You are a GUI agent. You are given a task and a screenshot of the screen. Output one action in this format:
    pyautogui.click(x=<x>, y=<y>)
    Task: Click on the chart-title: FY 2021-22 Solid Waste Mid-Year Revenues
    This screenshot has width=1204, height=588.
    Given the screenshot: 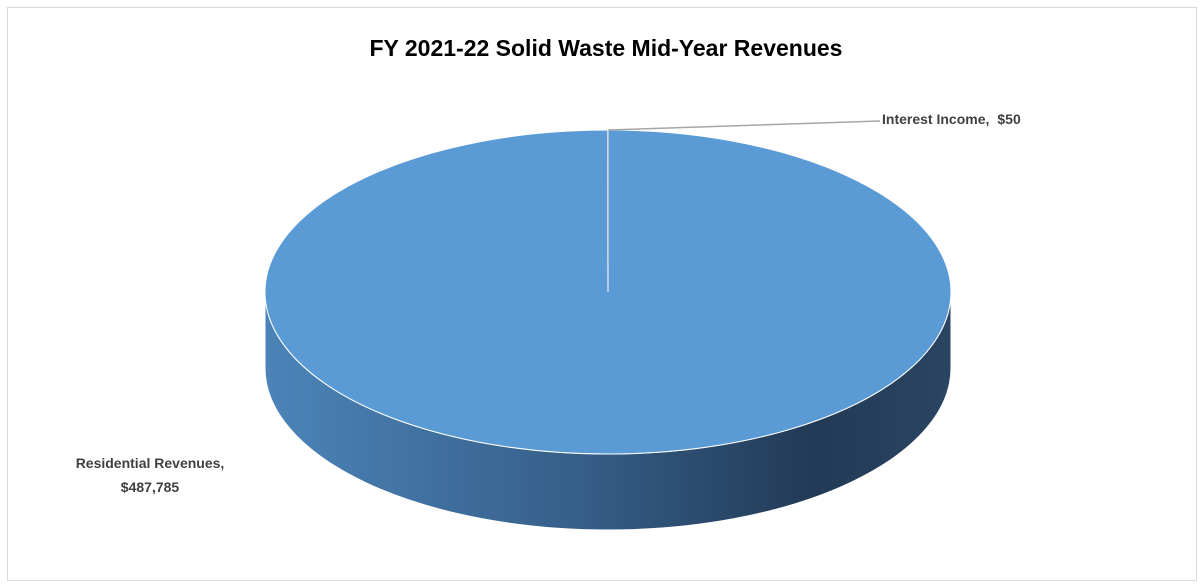 What is the action you would take?
    pyautogui.click(x=606, y=48)
    